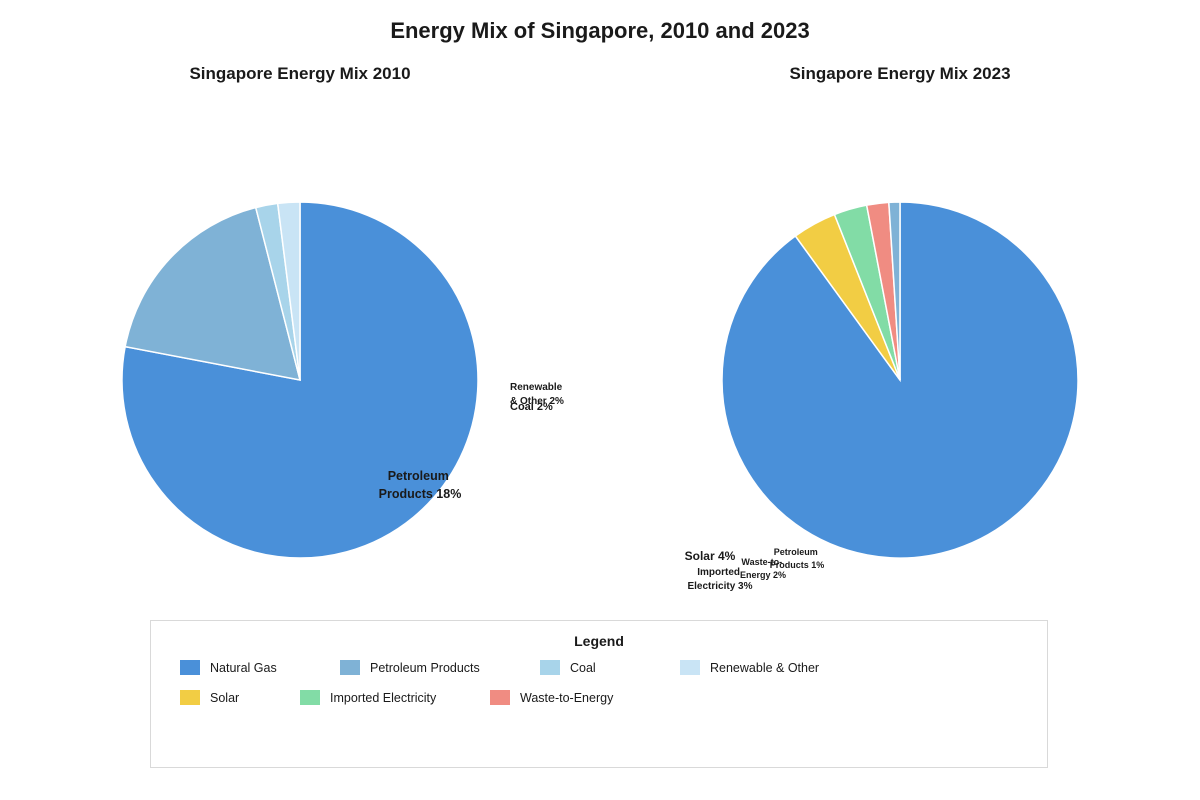 Image resolution: width=1200 pixels, height=800 pixels. I want to click on pie-2010, so click(300, 380).